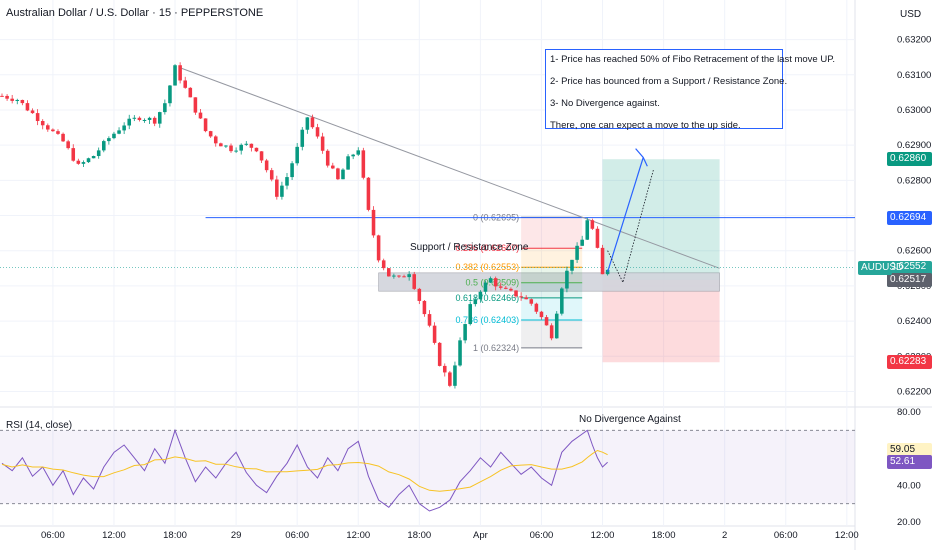 The height and width of the screenshot is (550, 932). Describe the element at coordinates (909, 450) in the screenshot. I see `rsi-value-tag: 59.05` at that location.